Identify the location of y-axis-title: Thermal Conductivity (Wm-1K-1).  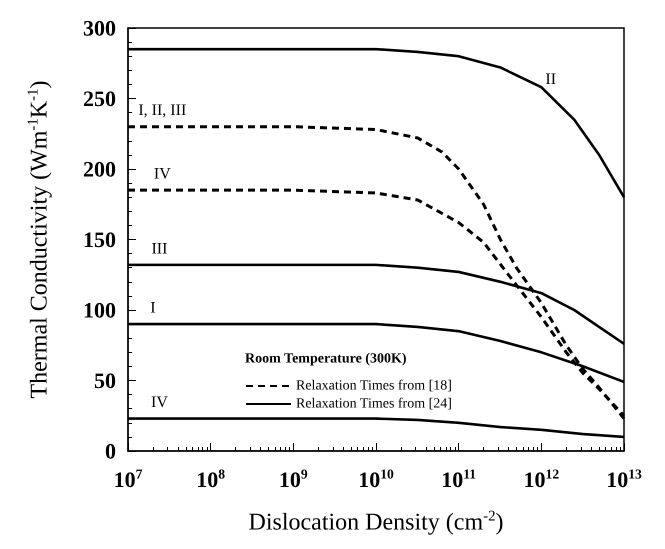
(39, 239).